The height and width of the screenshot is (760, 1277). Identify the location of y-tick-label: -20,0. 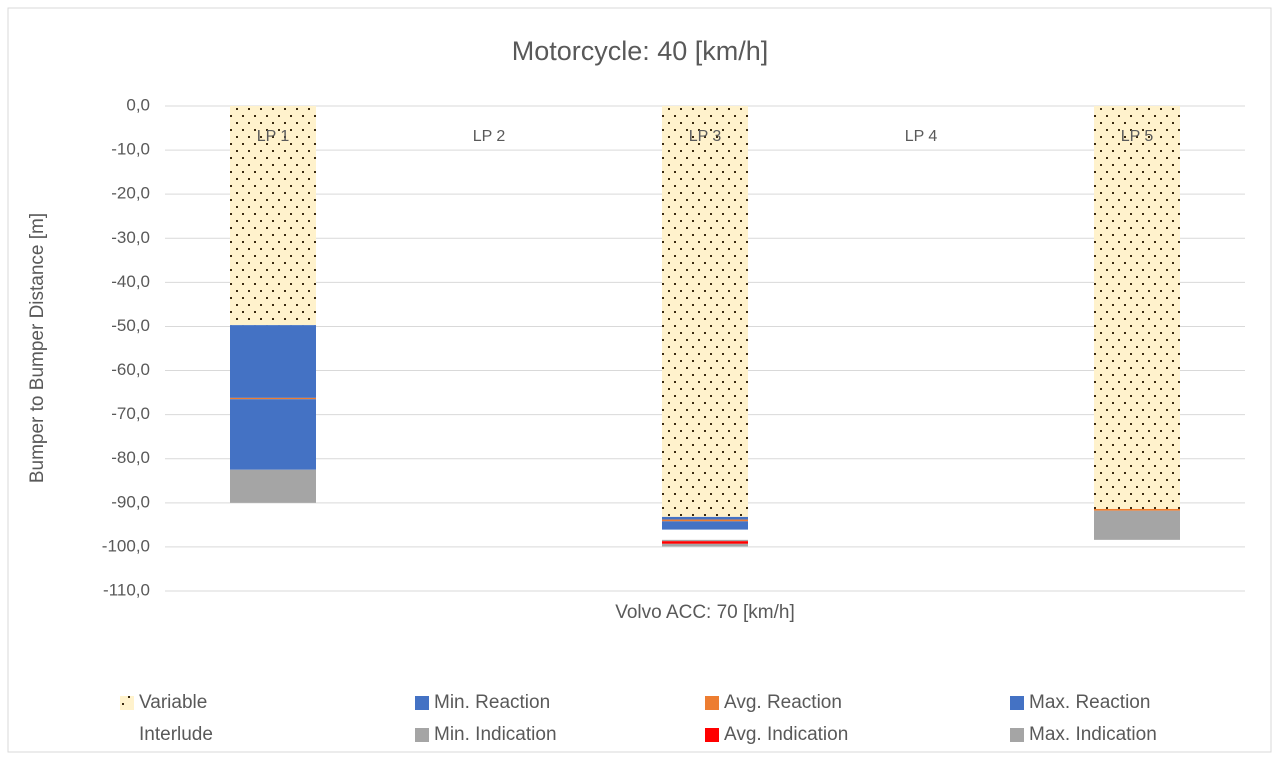
(130, 193).